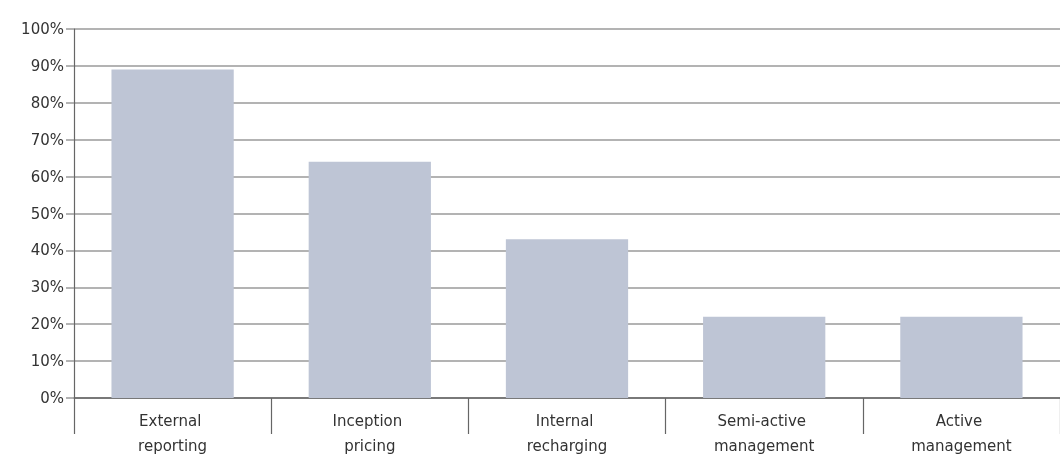 The image size is (1060, 470). I want to click on y-tick-label: 50%, so click(47, 213).